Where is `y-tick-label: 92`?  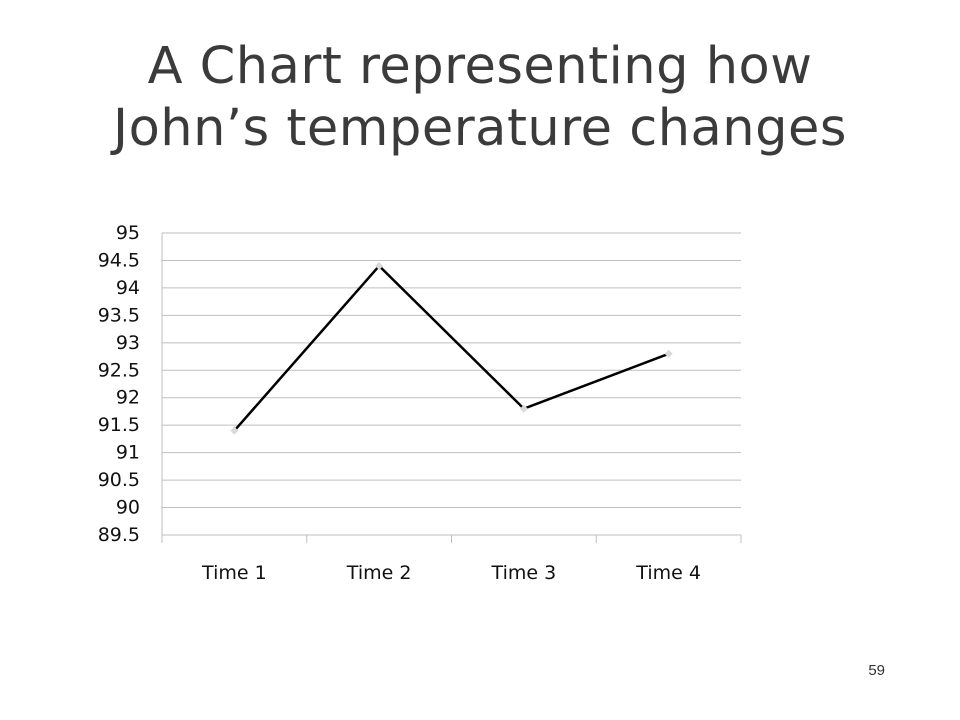 y-tick-label: 92 is located at coordinates (128, 398).